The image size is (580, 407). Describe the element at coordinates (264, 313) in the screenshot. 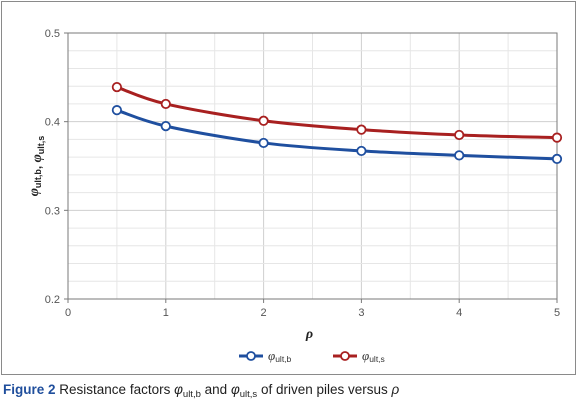

I see `x-tick-label: 2` at that location.